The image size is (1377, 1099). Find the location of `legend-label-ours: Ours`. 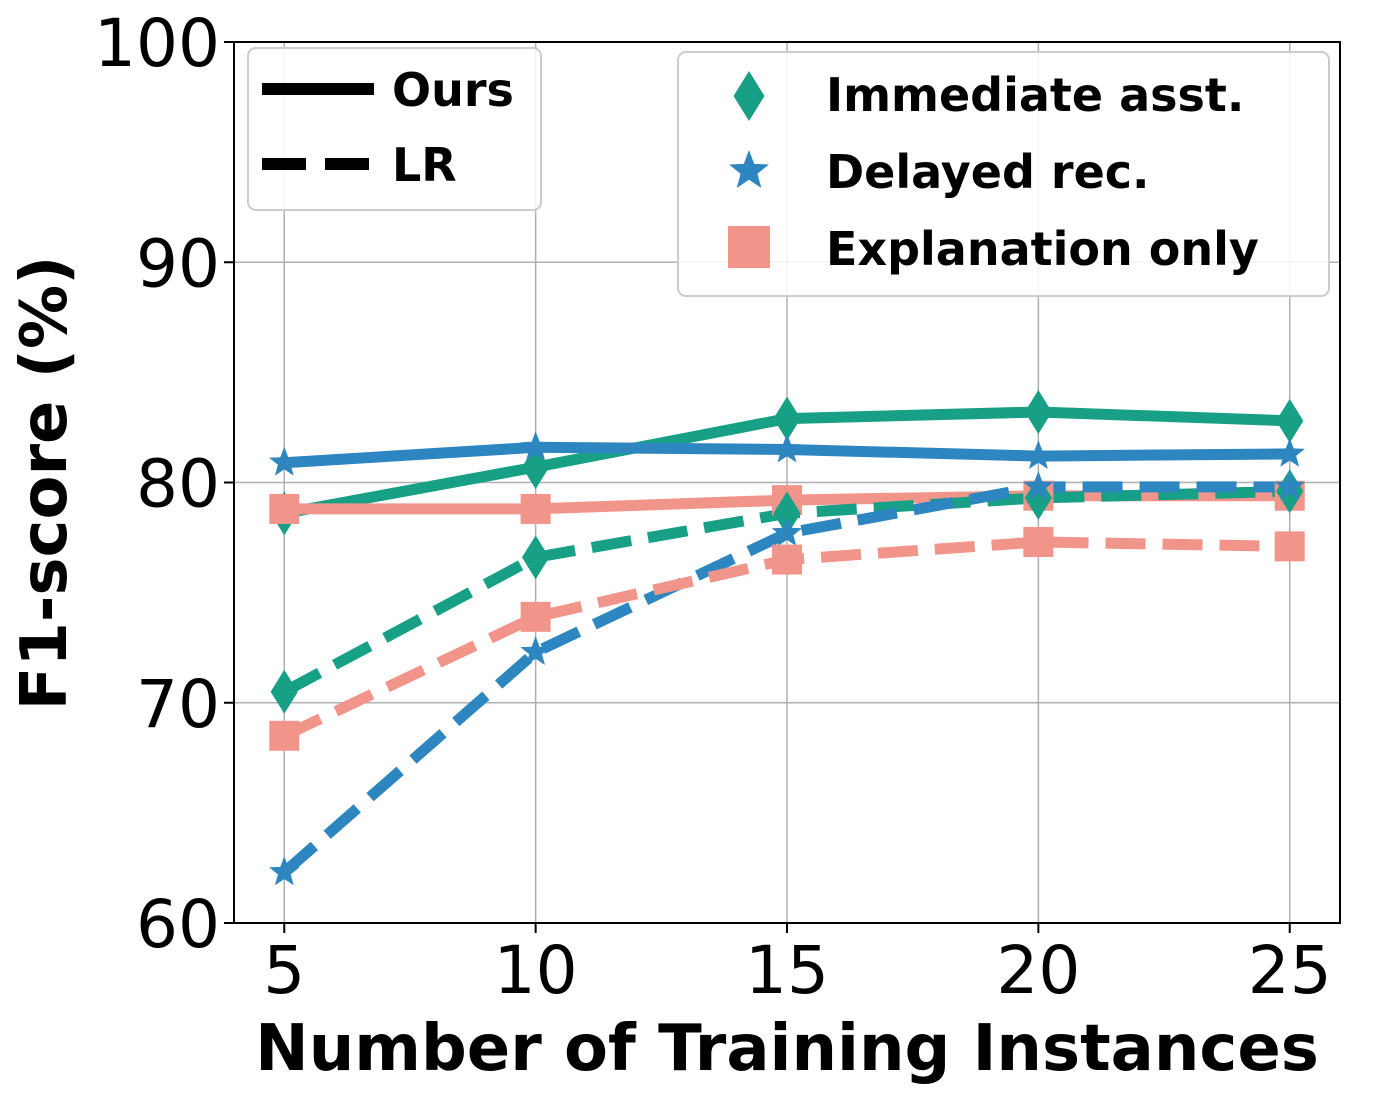

legend-label-ours: Ours is located at coordinates (453, 90).